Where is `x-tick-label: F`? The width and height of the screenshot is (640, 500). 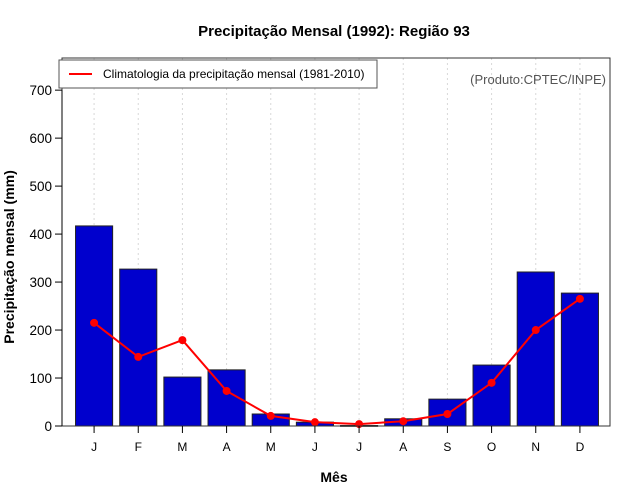 x-tick-label: F is located at coordinates (138, 447).